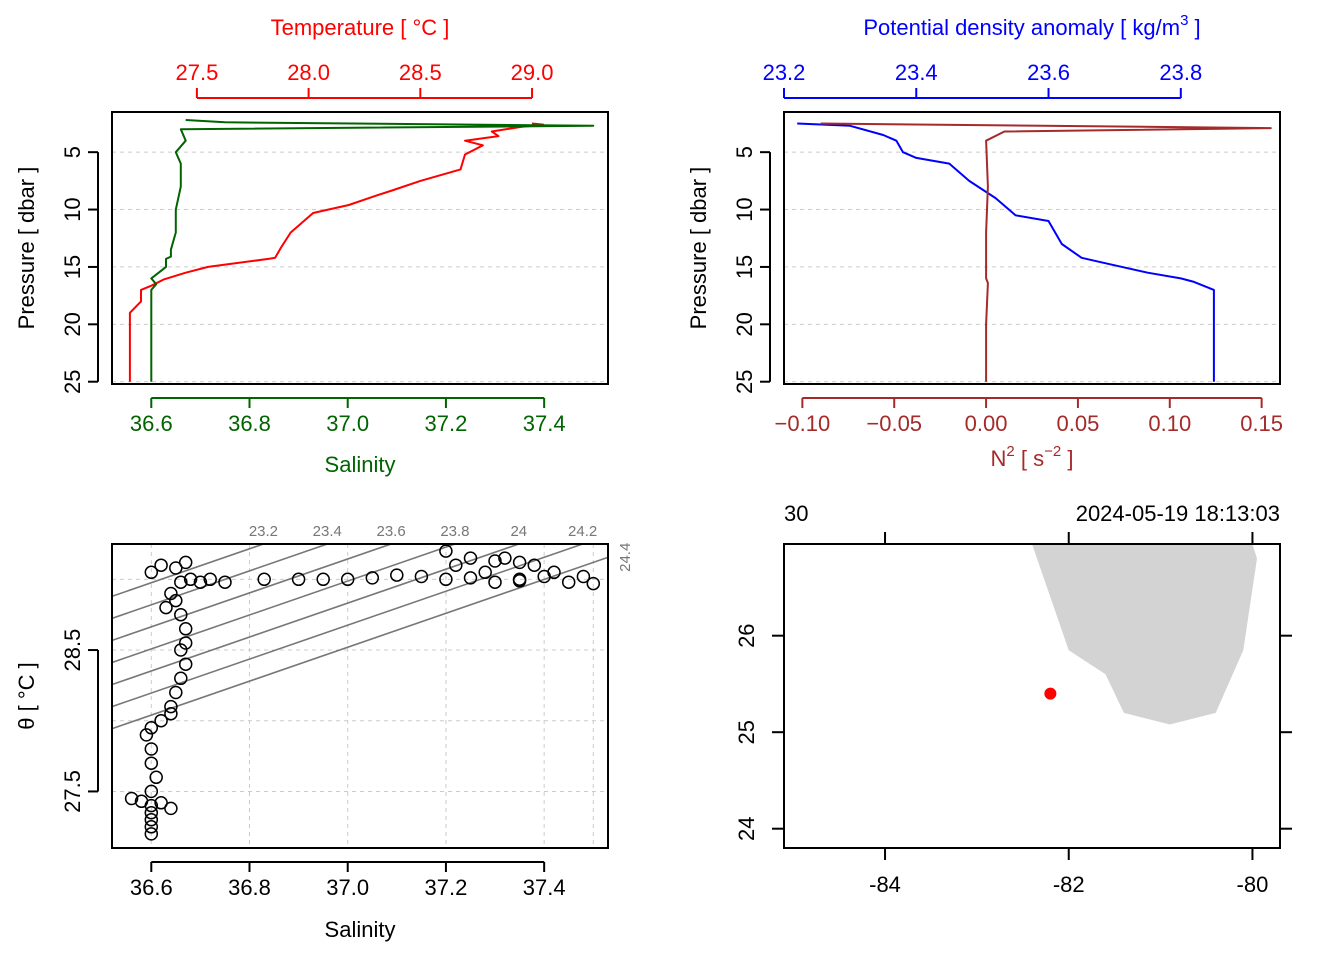 Image resolution: width=1344 pixels, height=960 pixels. Describe the element at coordinates (544, 423) in the screenshot. I see `salinity-tick-label: 37.4` at that location.